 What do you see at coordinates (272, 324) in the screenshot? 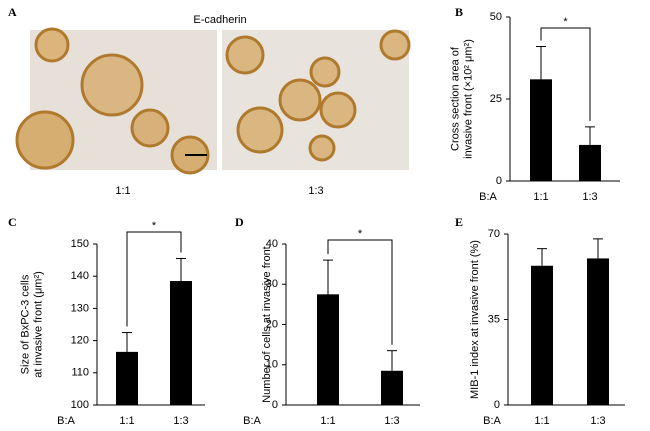
I see `y-tick-label: 20` at bounding box center [272, 324].